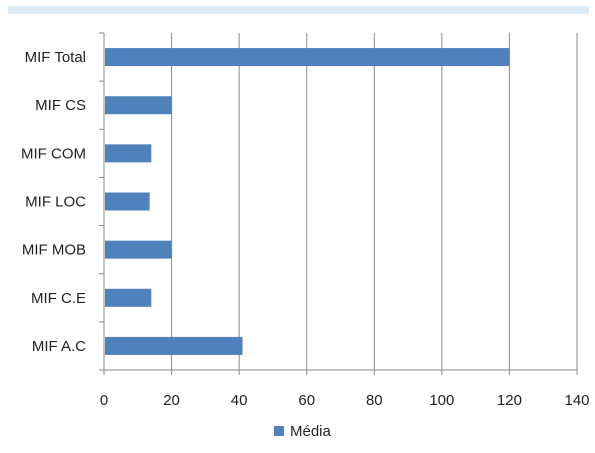 The height and width of the screenshot is (453, 595). I want to click on legend-label: Média, so click(311, 431).